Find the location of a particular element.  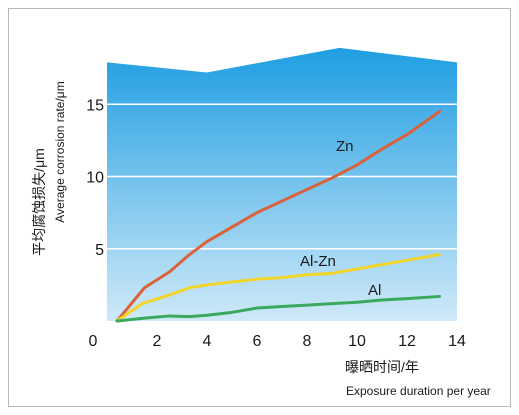

y-tick-labels: 5 10 15 is located at coordinates (95, 178).